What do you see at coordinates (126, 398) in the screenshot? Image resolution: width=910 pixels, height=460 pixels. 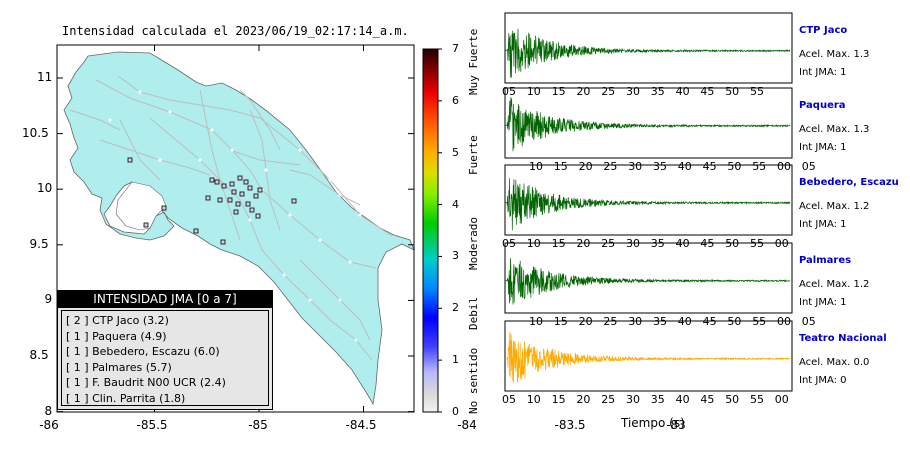 I see `legend-item: [ 1 ] Clin. Parrita (1.8)` at bounding box center [126, 398].